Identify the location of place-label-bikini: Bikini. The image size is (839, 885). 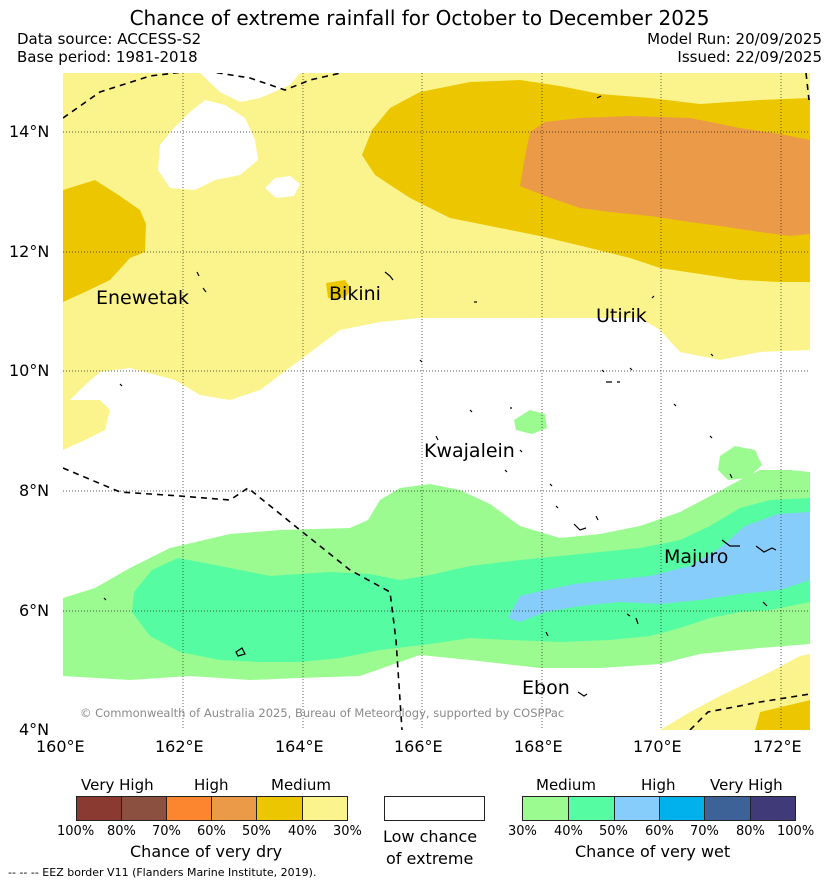
(355, 294).